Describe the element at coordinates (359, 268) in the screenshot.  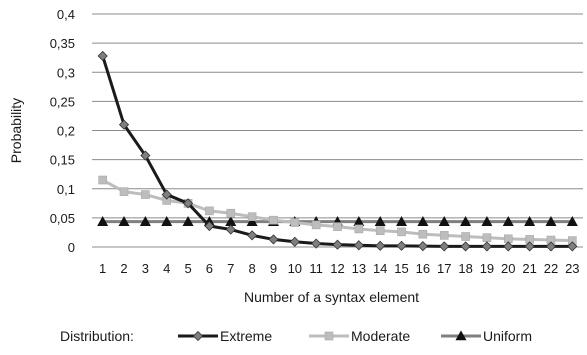
I see `x-tick-label: 13` at that location.